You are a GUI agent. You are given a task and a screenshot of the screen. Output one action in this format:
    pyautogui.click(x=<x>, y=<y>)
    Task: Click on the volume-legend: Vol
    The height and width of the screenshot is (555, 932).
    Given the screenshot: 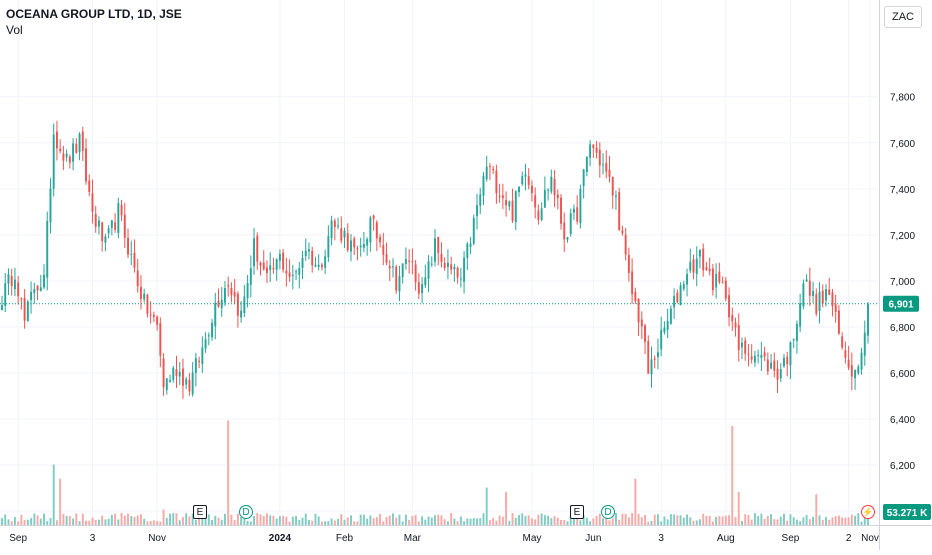 What is the action you would take?
    pyautogui.click(x=14, y=30)
    